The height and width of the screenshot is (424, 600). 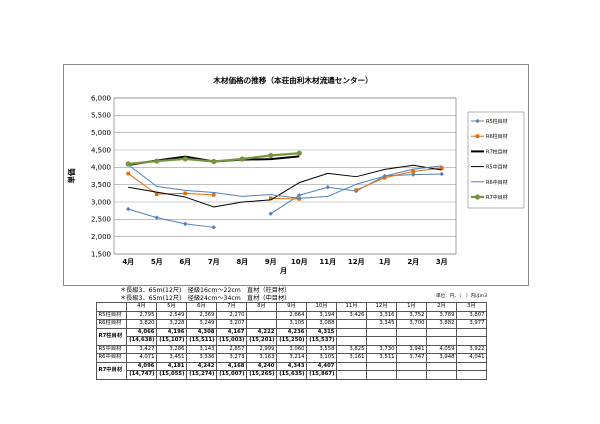 What do you see at coordinates (171, 324) in the screenshot?
I see `table-cell: 3,228` at bounding box center [171, 324].